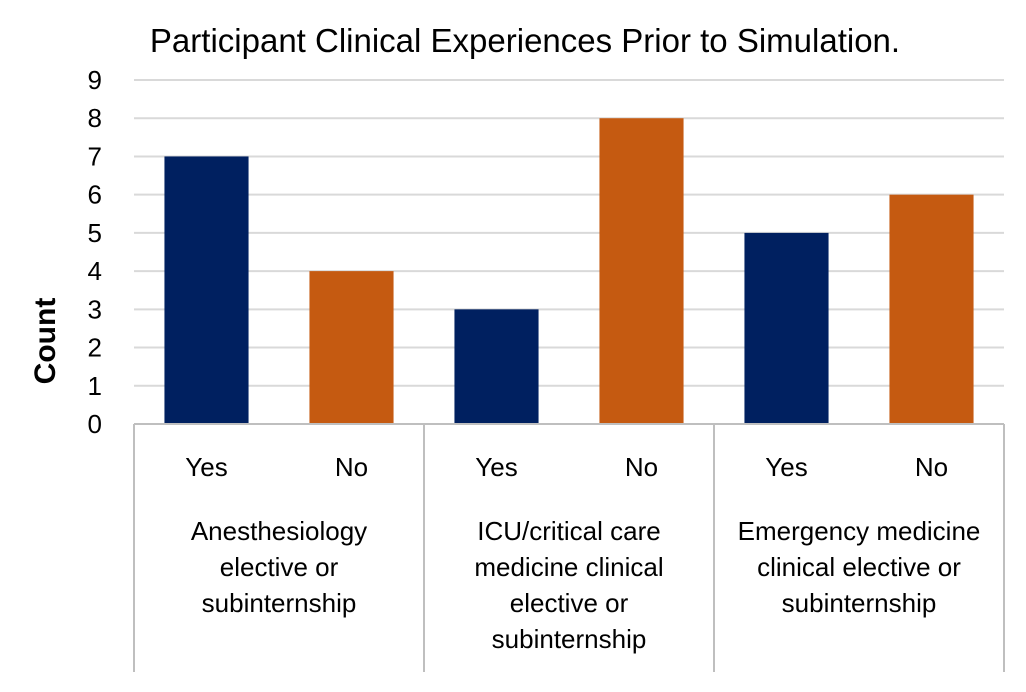  What do you see at coordinates (95, 386) in the screenshot?
I see `y-tick-label: 1` at bounding box center [95, 386].